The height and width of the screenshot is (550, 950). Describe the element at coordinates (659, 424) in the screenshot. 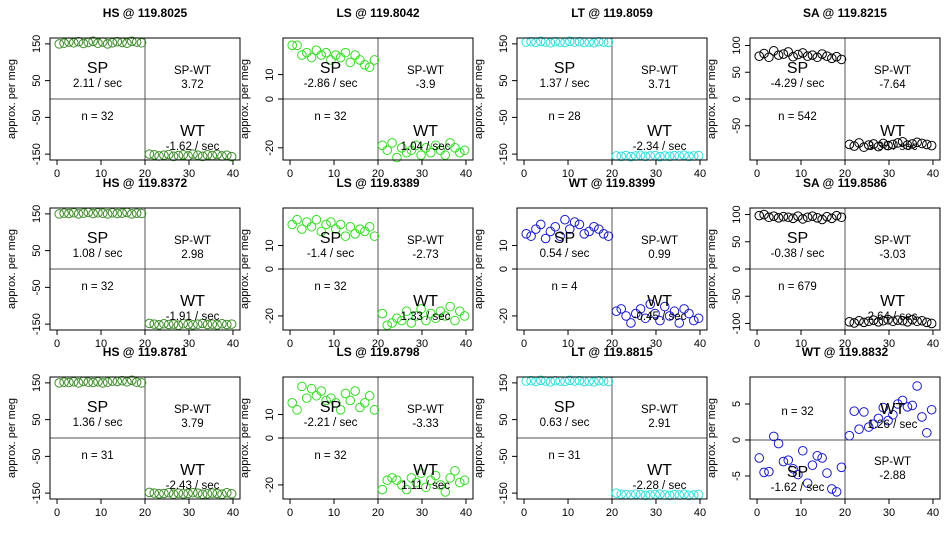

I see `diff-value: 2.91` at that location.